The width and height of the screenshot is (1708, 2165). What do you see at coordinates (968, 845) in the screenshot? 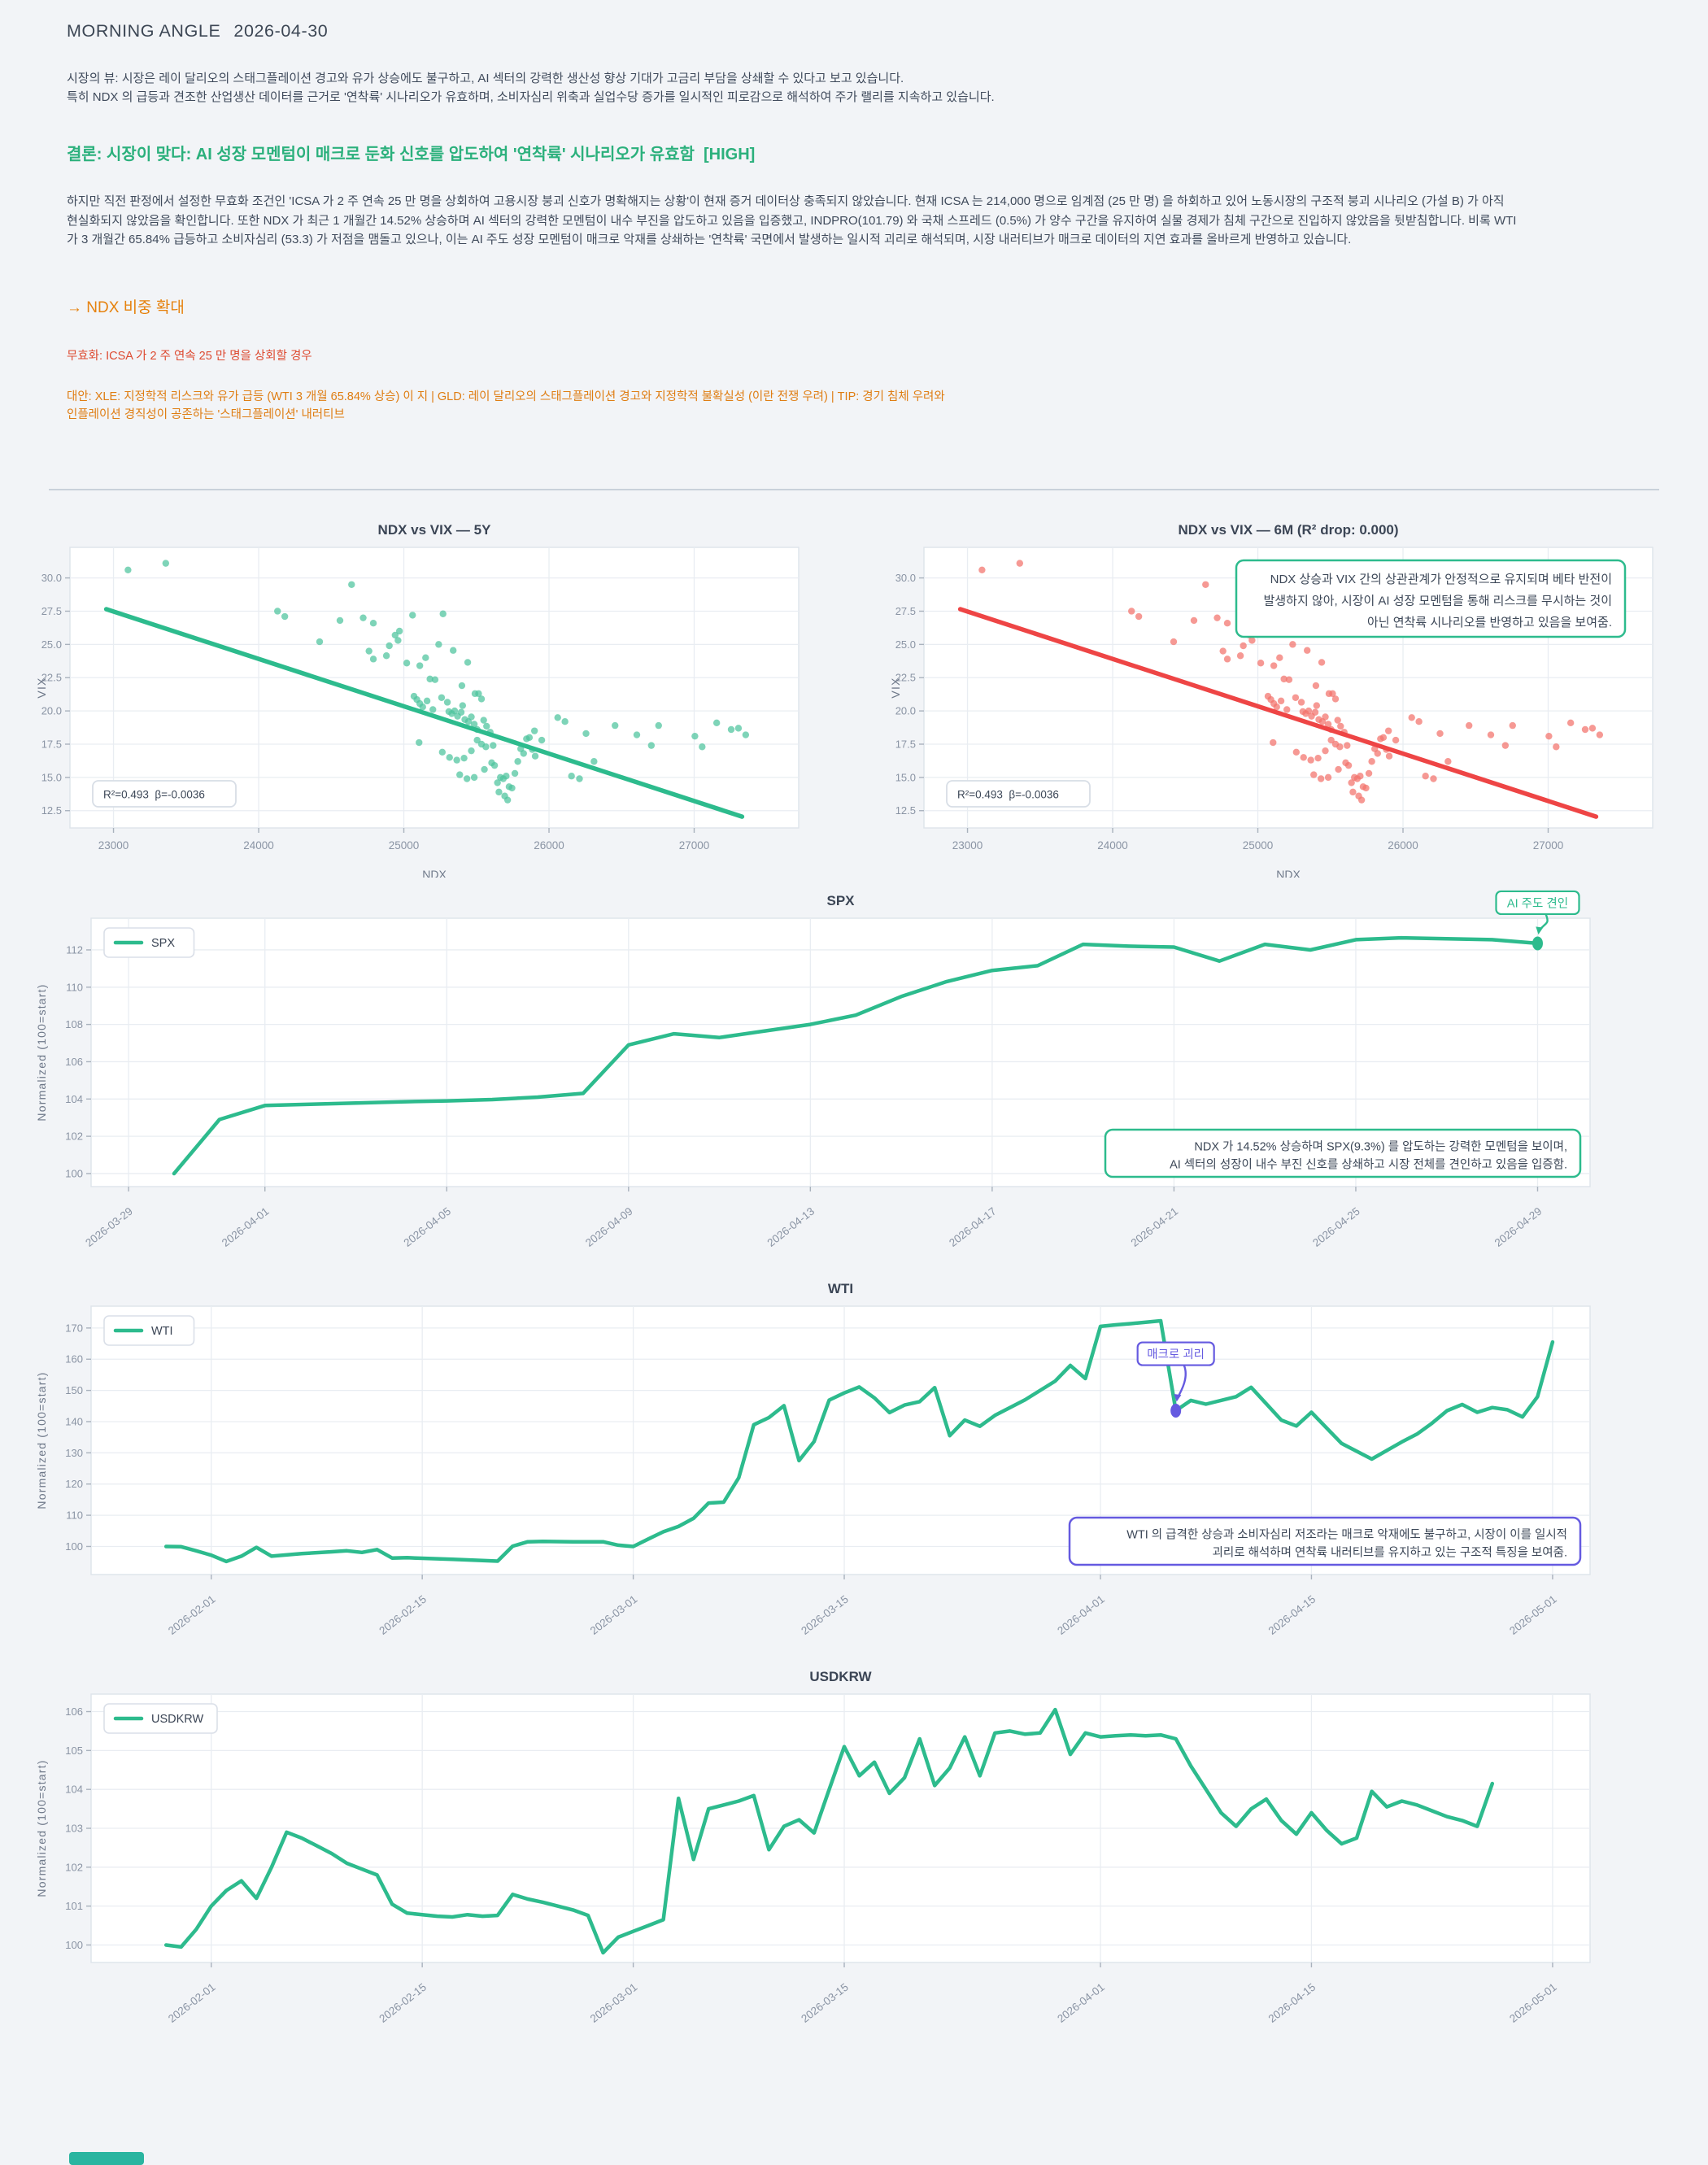
I see `svg-text: 23000` at bounding box center [968, 845].